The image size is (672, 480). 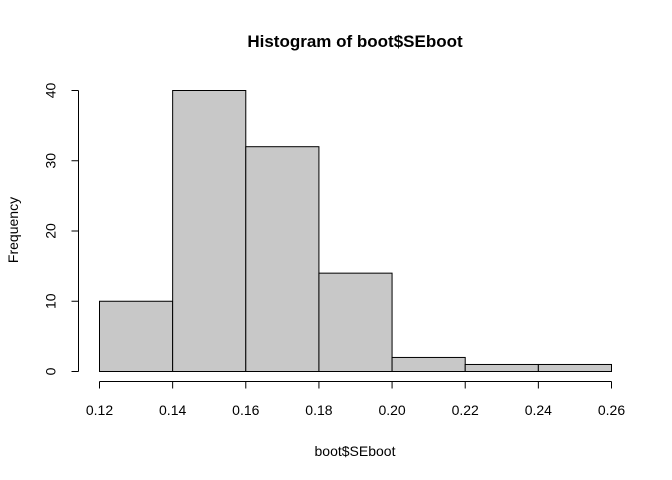 I want to click on x-axis: 0.12 0.14 0.16 0.18 0.20 0.22 0.24 0.26, so click(x=355, y=399).